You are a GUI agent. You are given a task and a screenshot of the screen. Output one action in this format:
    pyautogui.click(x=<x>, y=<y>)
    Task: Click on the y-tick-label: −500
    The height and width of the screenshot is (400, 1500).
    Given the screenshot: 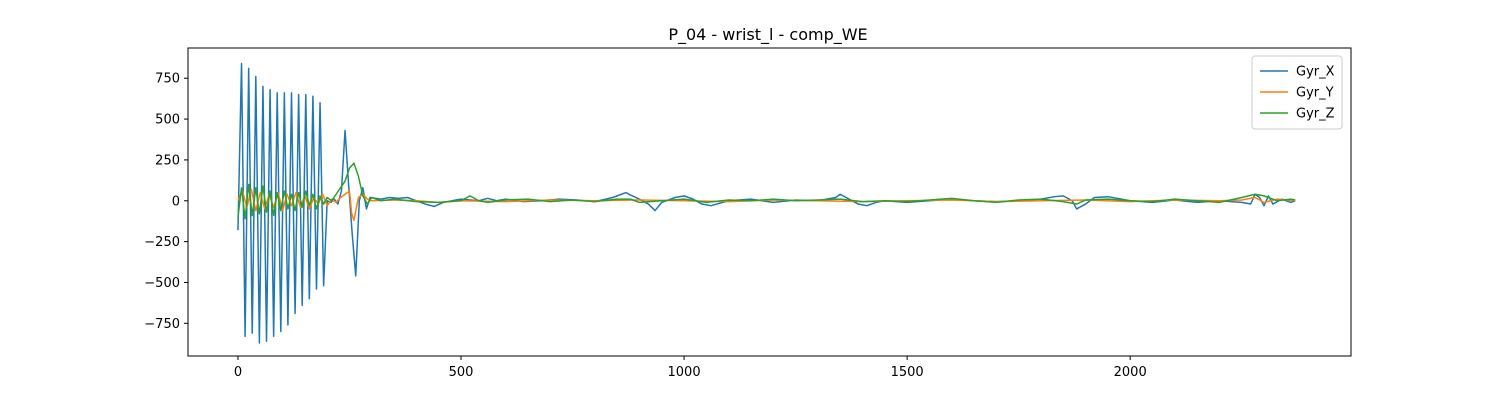 What is the action you would take?
    pyautogui.click(x=162, y=283)
    